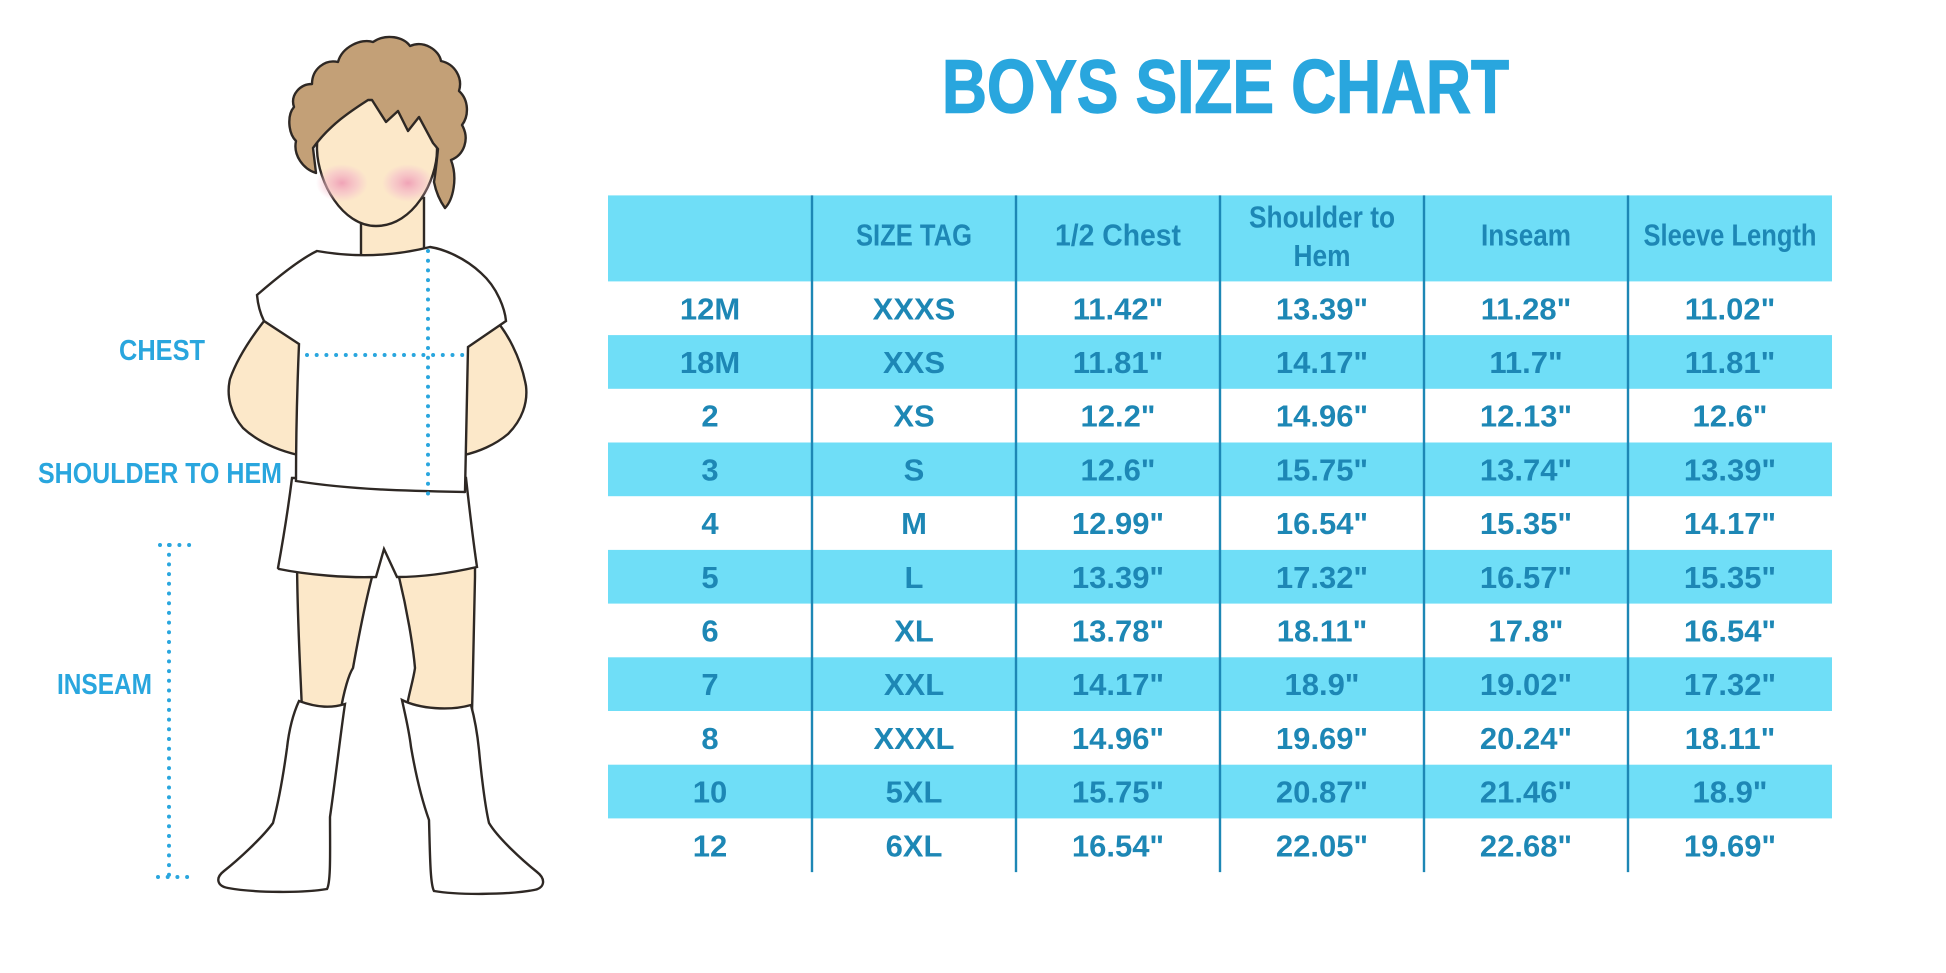 Image resolution: width=1946 pixels, height=973 pixels. What do you see at coordinates (1526, 308) in the screenshot?
I see `svg-text: 11.28"` at bounding box center [1526, 308].